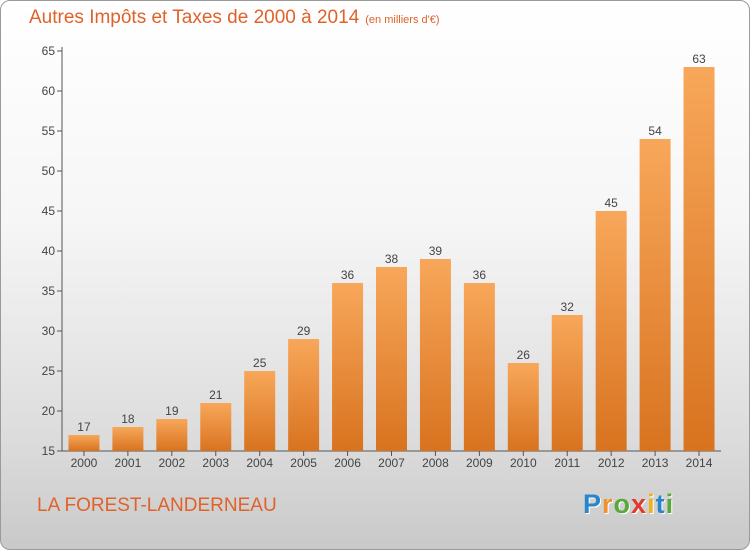 The width and height of the screenshot is (750, 550). I want to click on x-tick-label: 2002, so click(171, 463).